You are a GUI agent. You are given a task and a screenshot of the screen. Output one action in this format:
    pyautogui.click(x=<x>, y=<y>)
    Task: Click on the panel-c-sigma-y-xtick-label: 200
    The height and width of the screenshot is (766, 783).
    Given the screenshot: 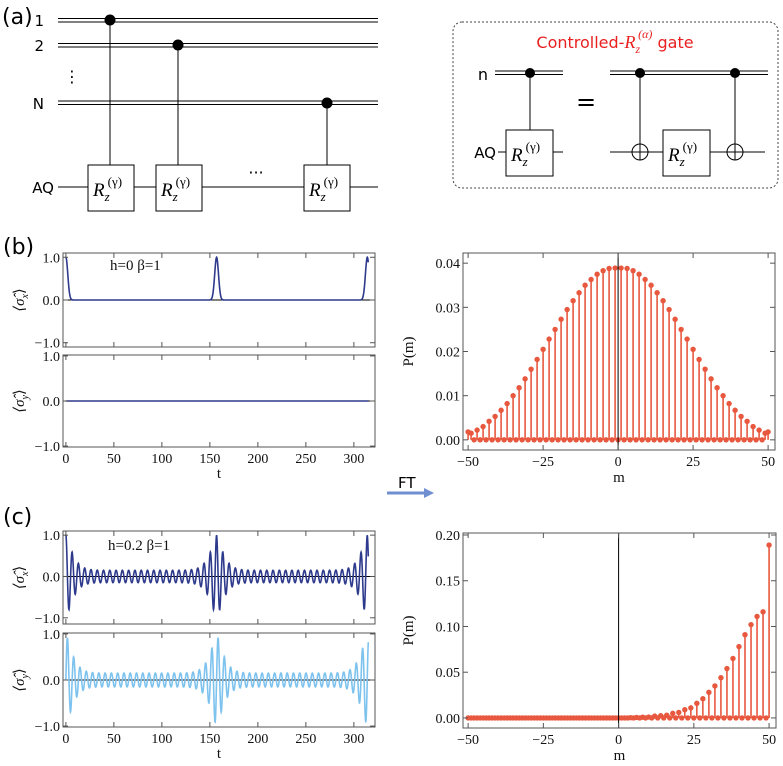 What is the action you would take?
    pyautogui.click(x=257, y=739)
    